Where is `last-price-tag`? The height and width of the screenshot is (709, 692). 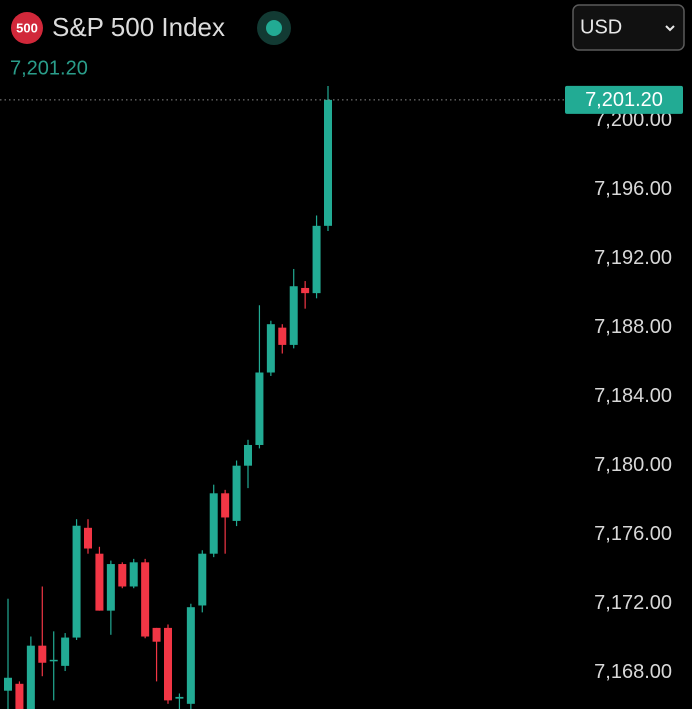
last-price-tag is located at coordinates (624, 99).